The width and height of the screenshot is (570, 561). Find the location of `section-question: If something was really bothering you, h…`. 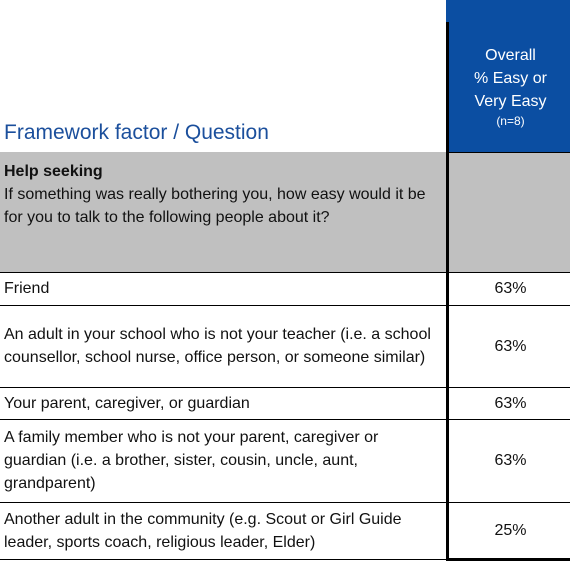

section-question: If something was really bothering you, h… is located at coordinates (215, 206).